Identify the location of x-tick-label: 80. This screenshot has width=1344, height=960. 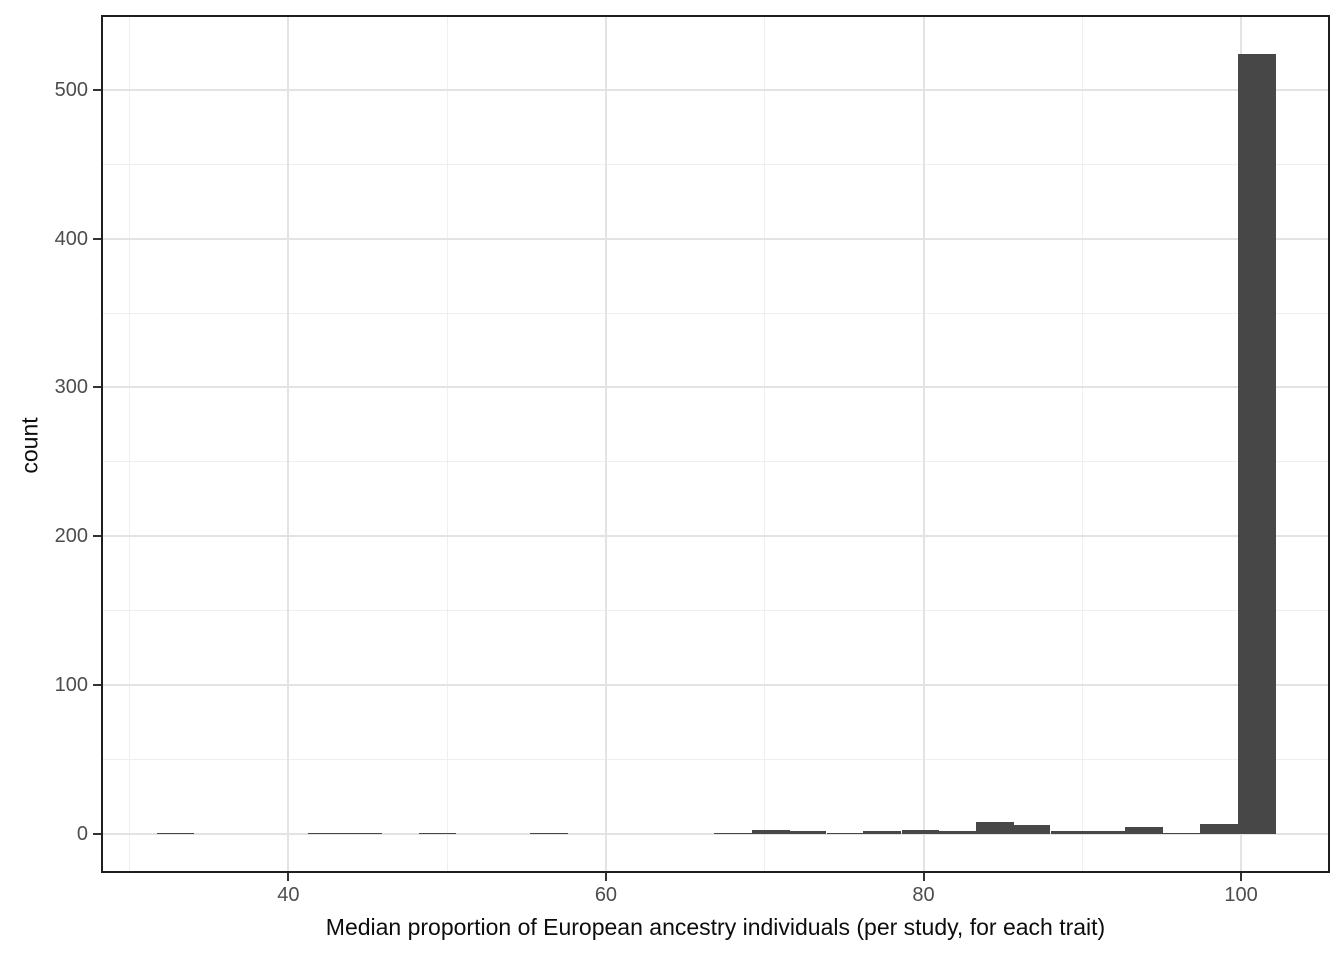
(923, 895).